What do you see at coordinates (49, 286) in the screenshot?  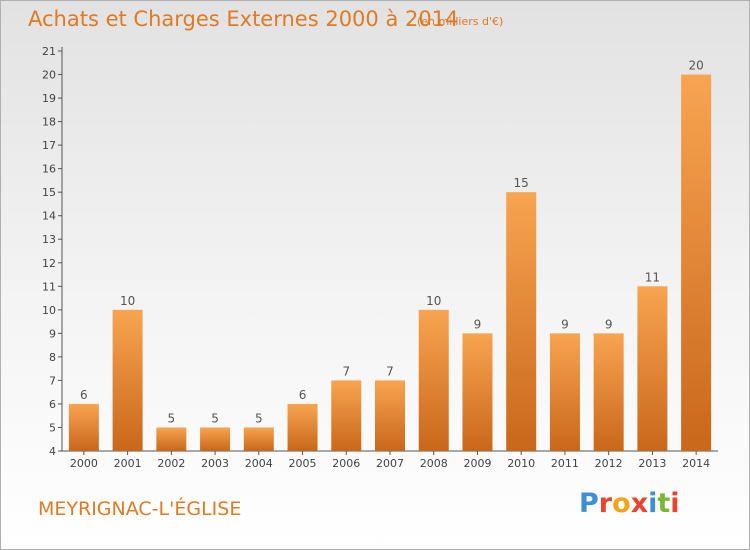 I see `y-tick-label: 11` at bounding box center [49, 286].